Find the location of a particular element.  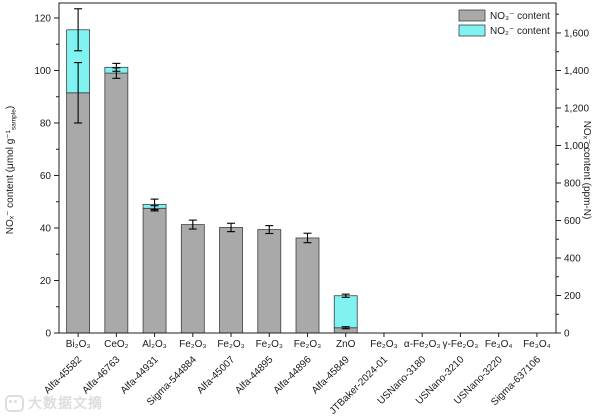

x-label-formula-6: Fe₂O₃ is located at coordinates (307, 344).